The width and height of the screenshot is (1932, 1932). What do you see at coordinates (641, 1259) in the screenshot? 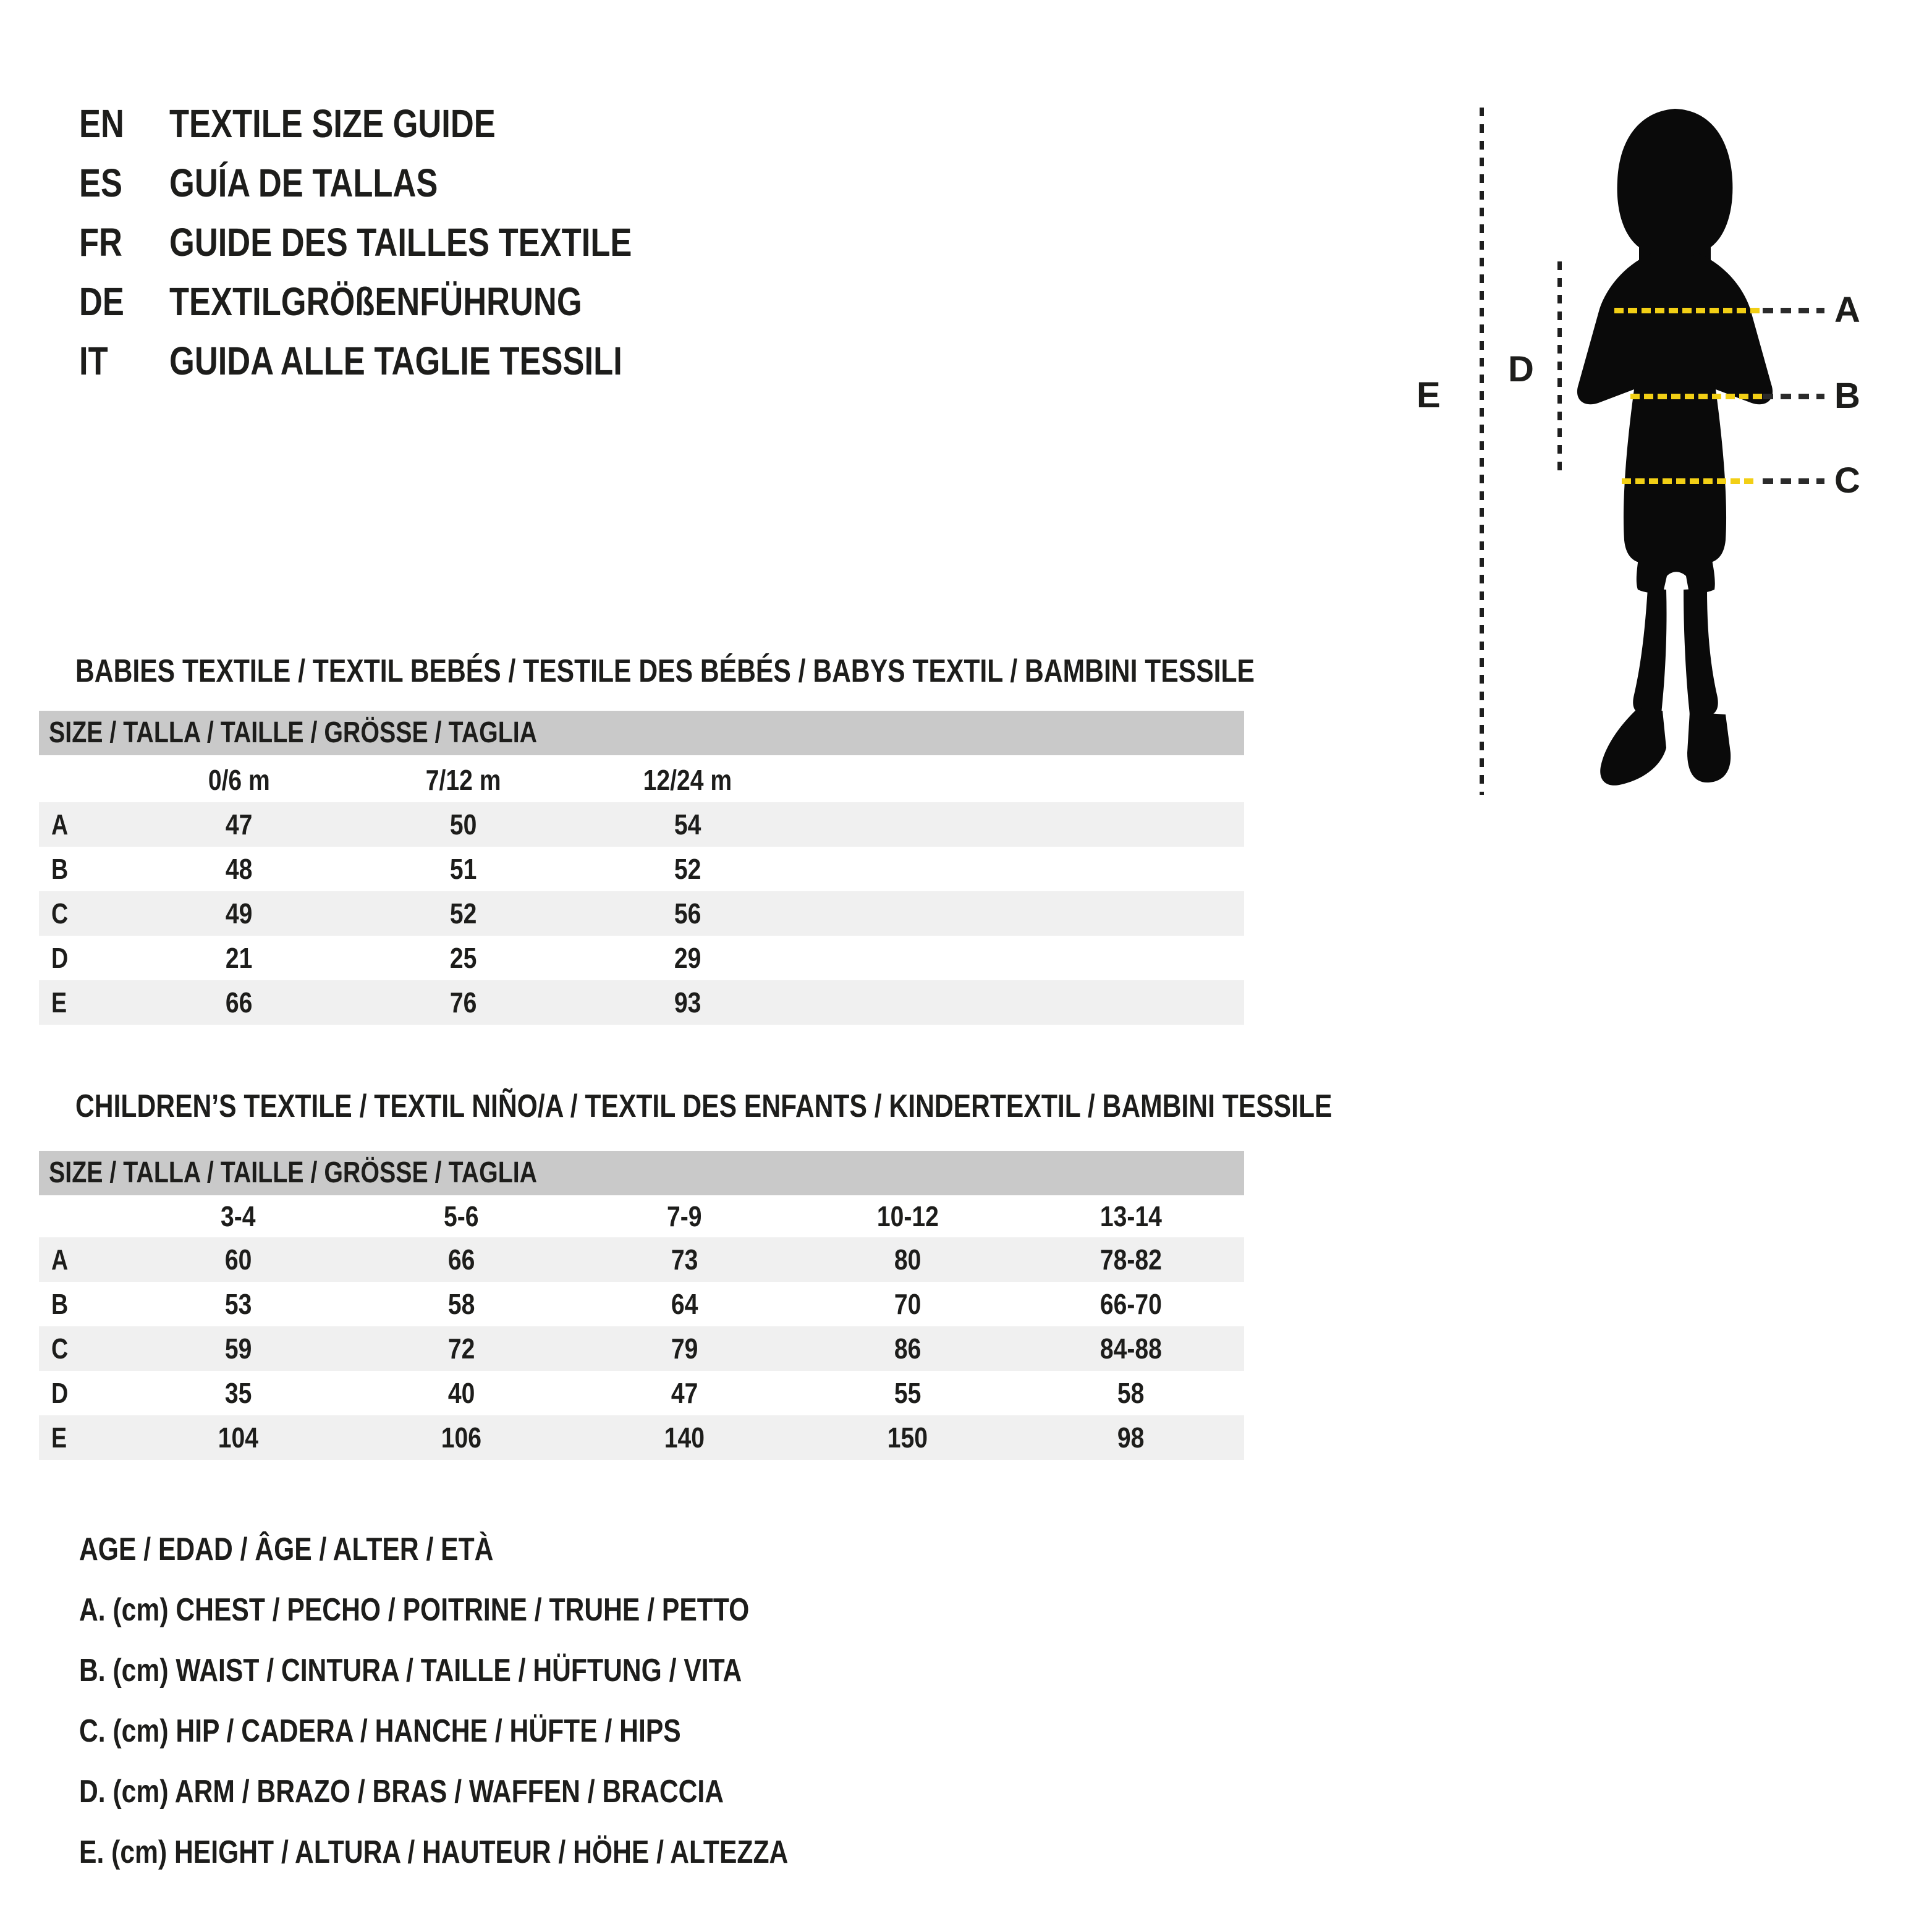
I see `table-row: A 60 66 73 80 78-82` at bounding box center [641, 1259].